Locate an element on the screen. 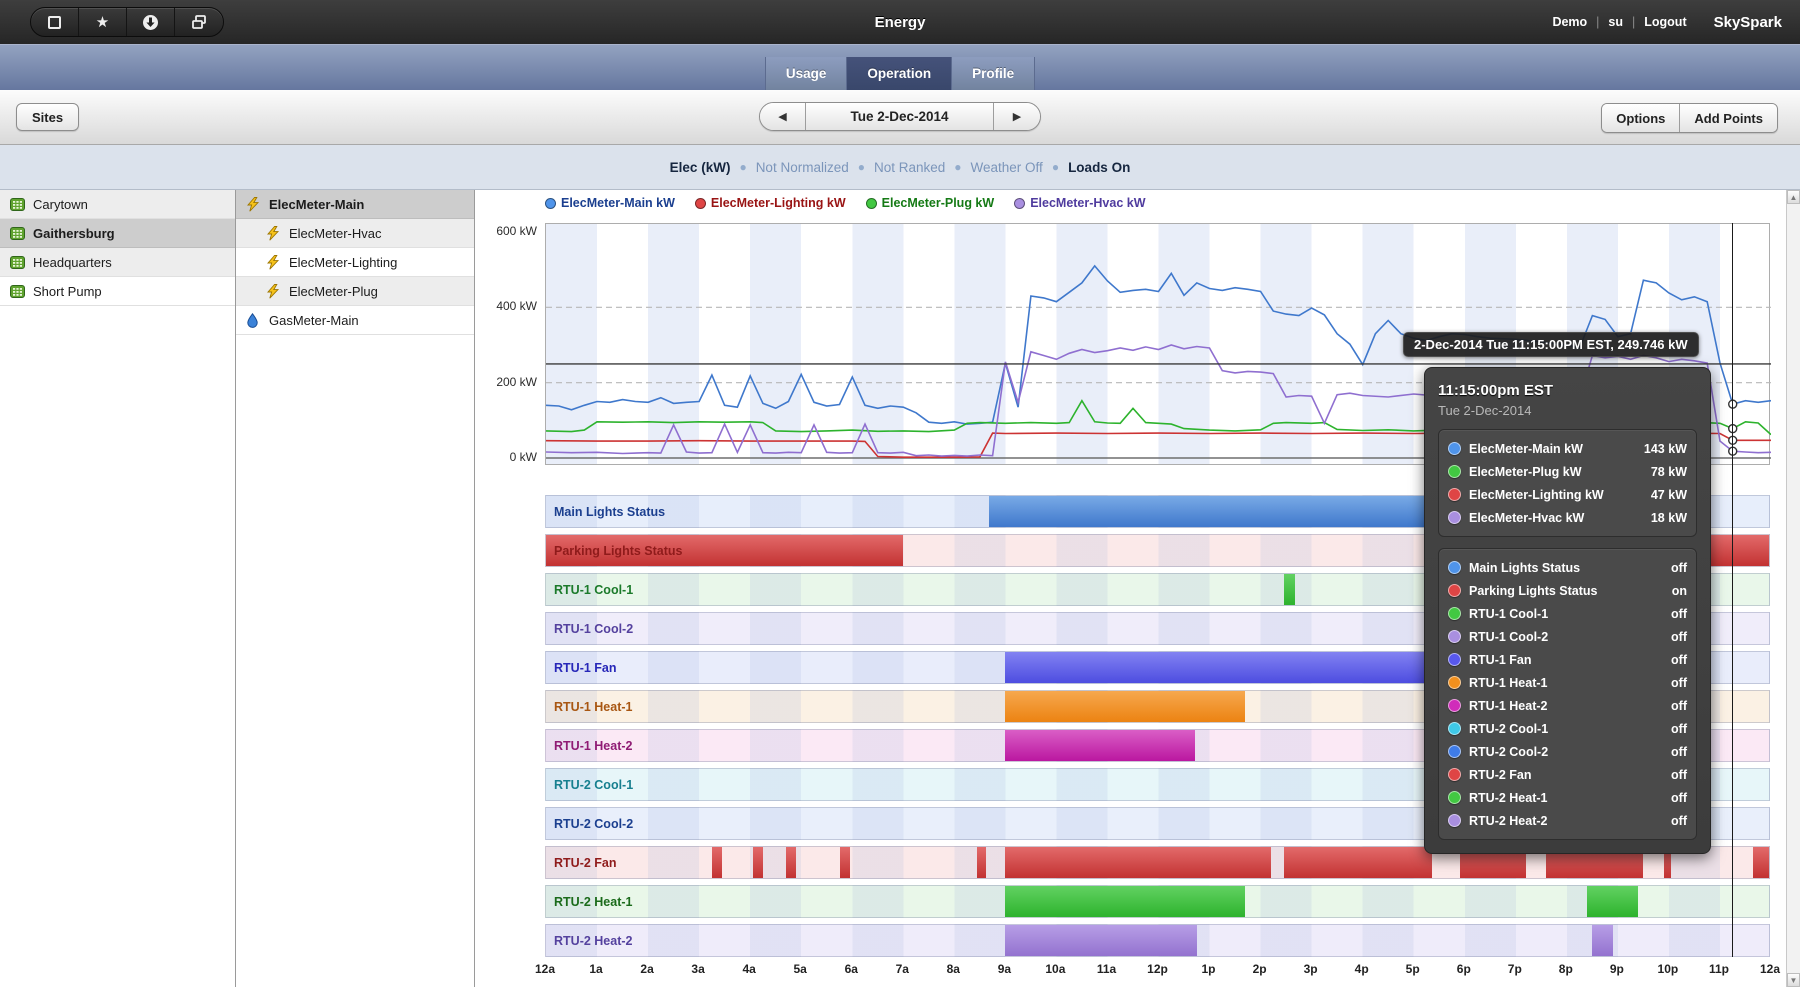 The height and width of the screenshot is (987, 1800). point-value: 143 kW is located at coordinates (1665, 448).